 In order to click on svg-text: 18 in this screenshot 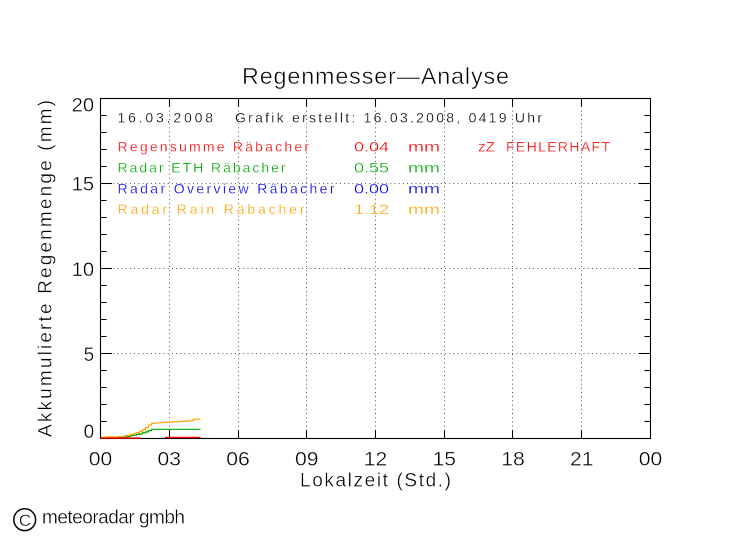, I will do `click(513, 459)`.